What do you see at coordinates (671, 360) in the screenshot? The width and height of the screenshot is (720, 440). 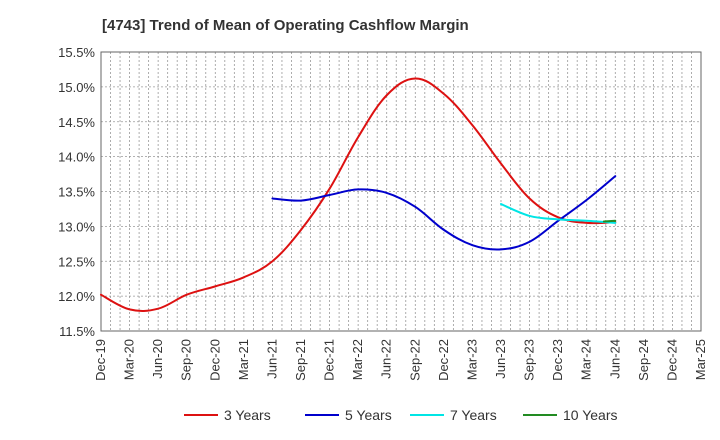 I see `x-tick-label: Dec-24` at bounding box center [671, 360].